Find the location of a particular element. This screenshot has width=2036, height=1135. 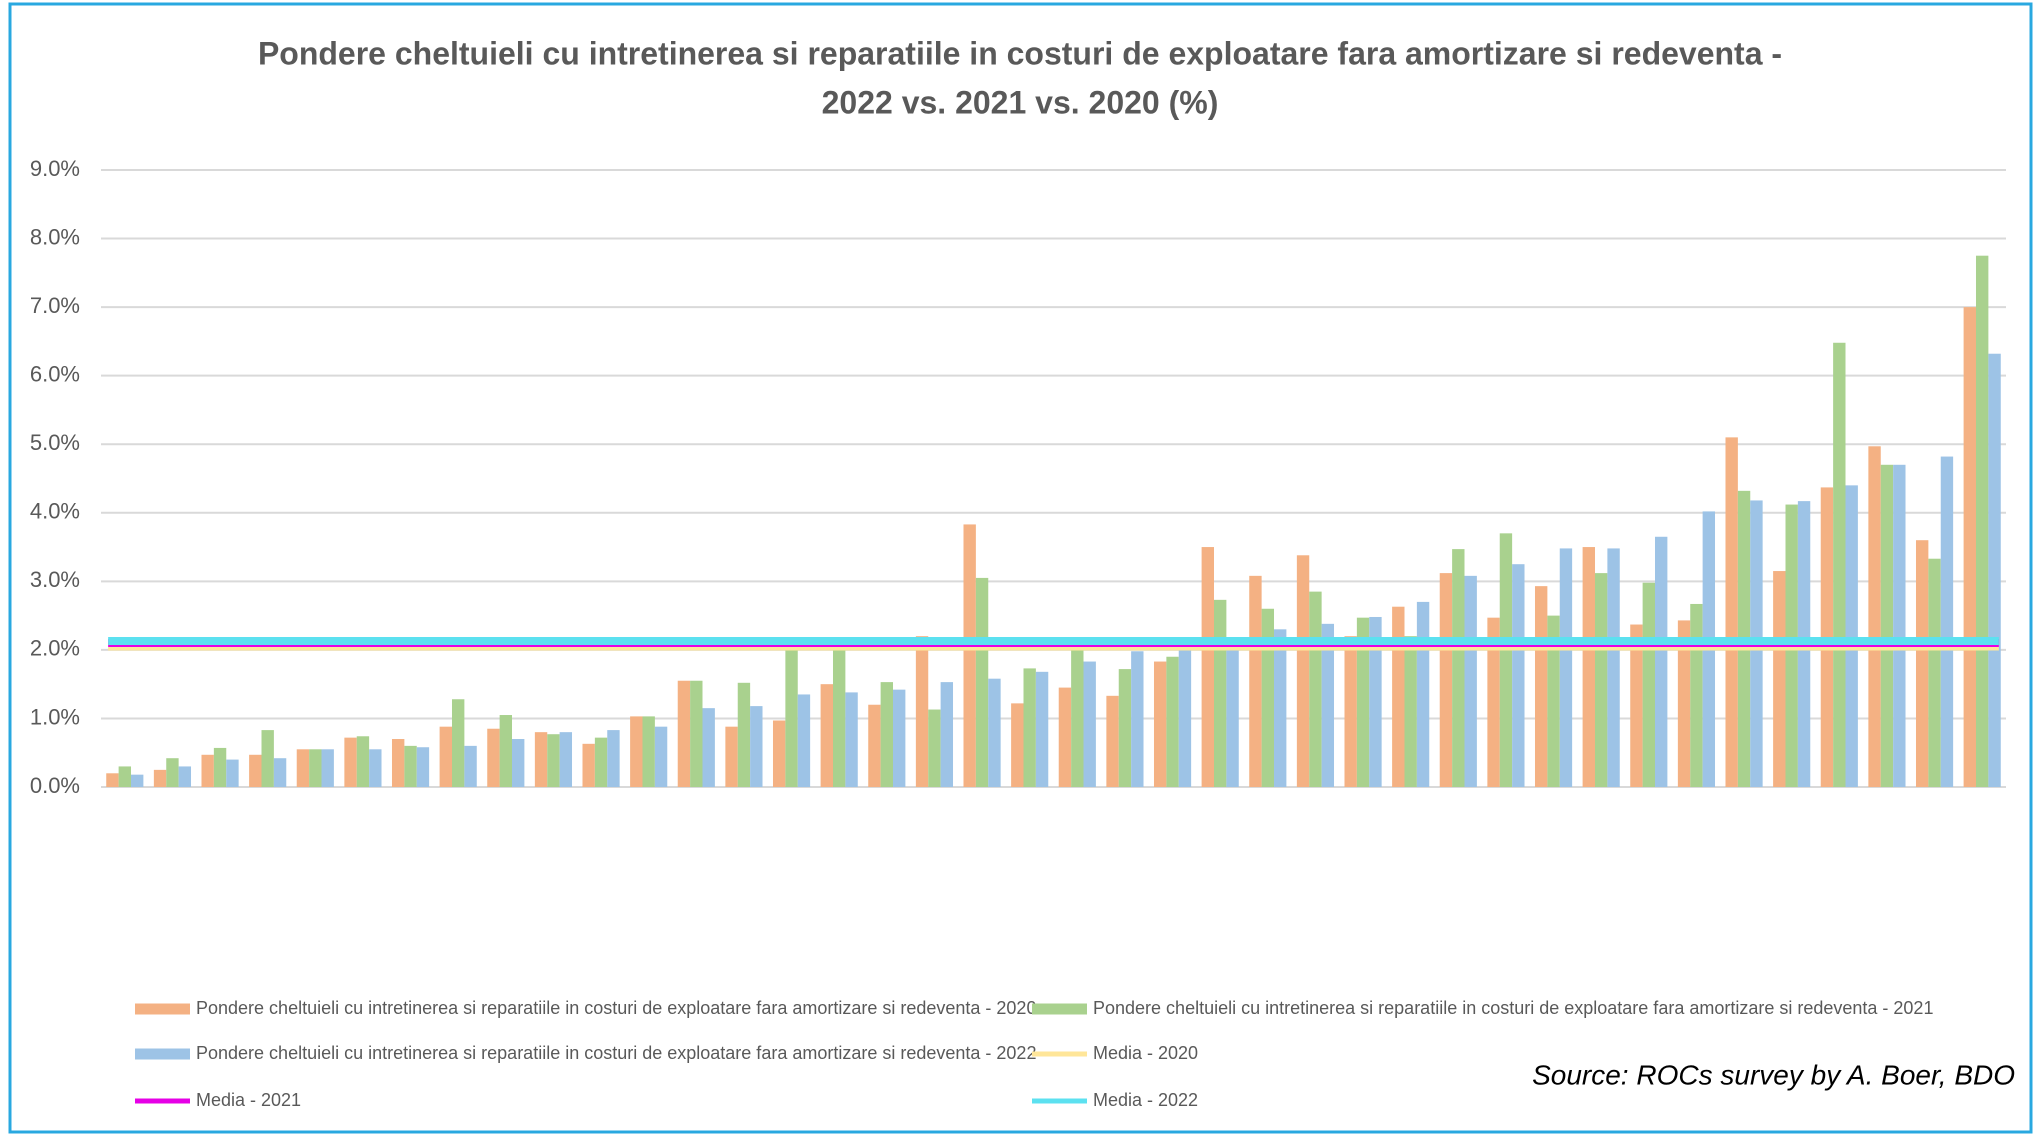

legend-label: Media - 2021 is located at coordinates (248, 1100).